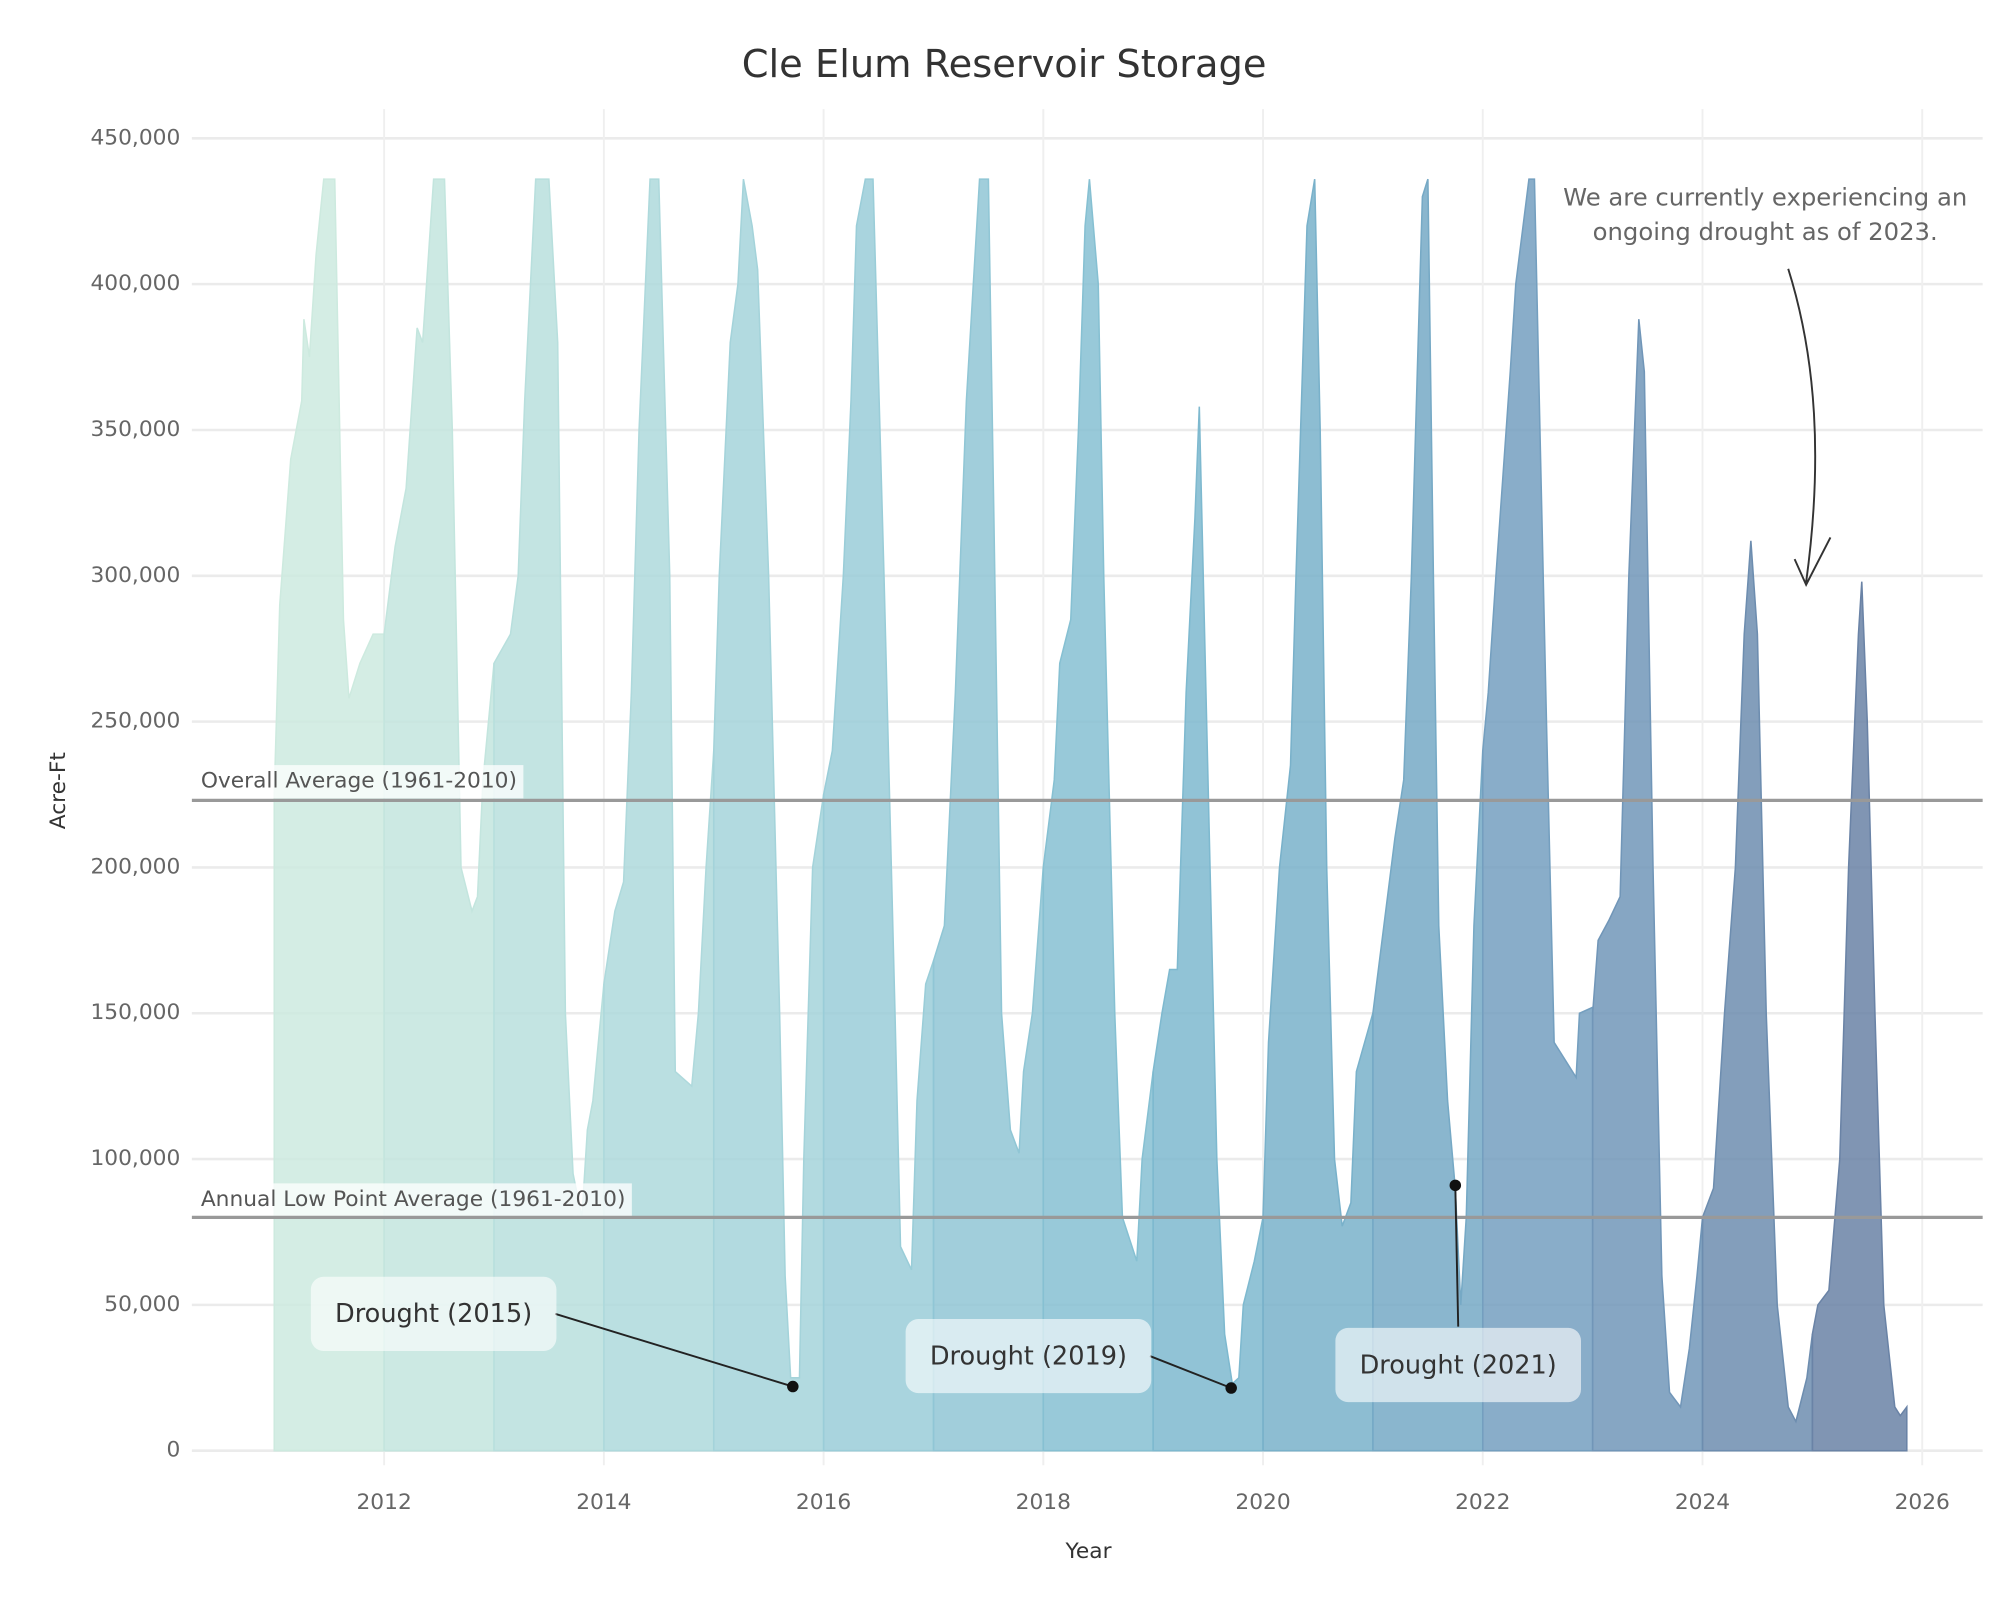 This screenshot has height=1598, width=1998. I want to click on x-tick-label: 2024, so click(1702, 1502).